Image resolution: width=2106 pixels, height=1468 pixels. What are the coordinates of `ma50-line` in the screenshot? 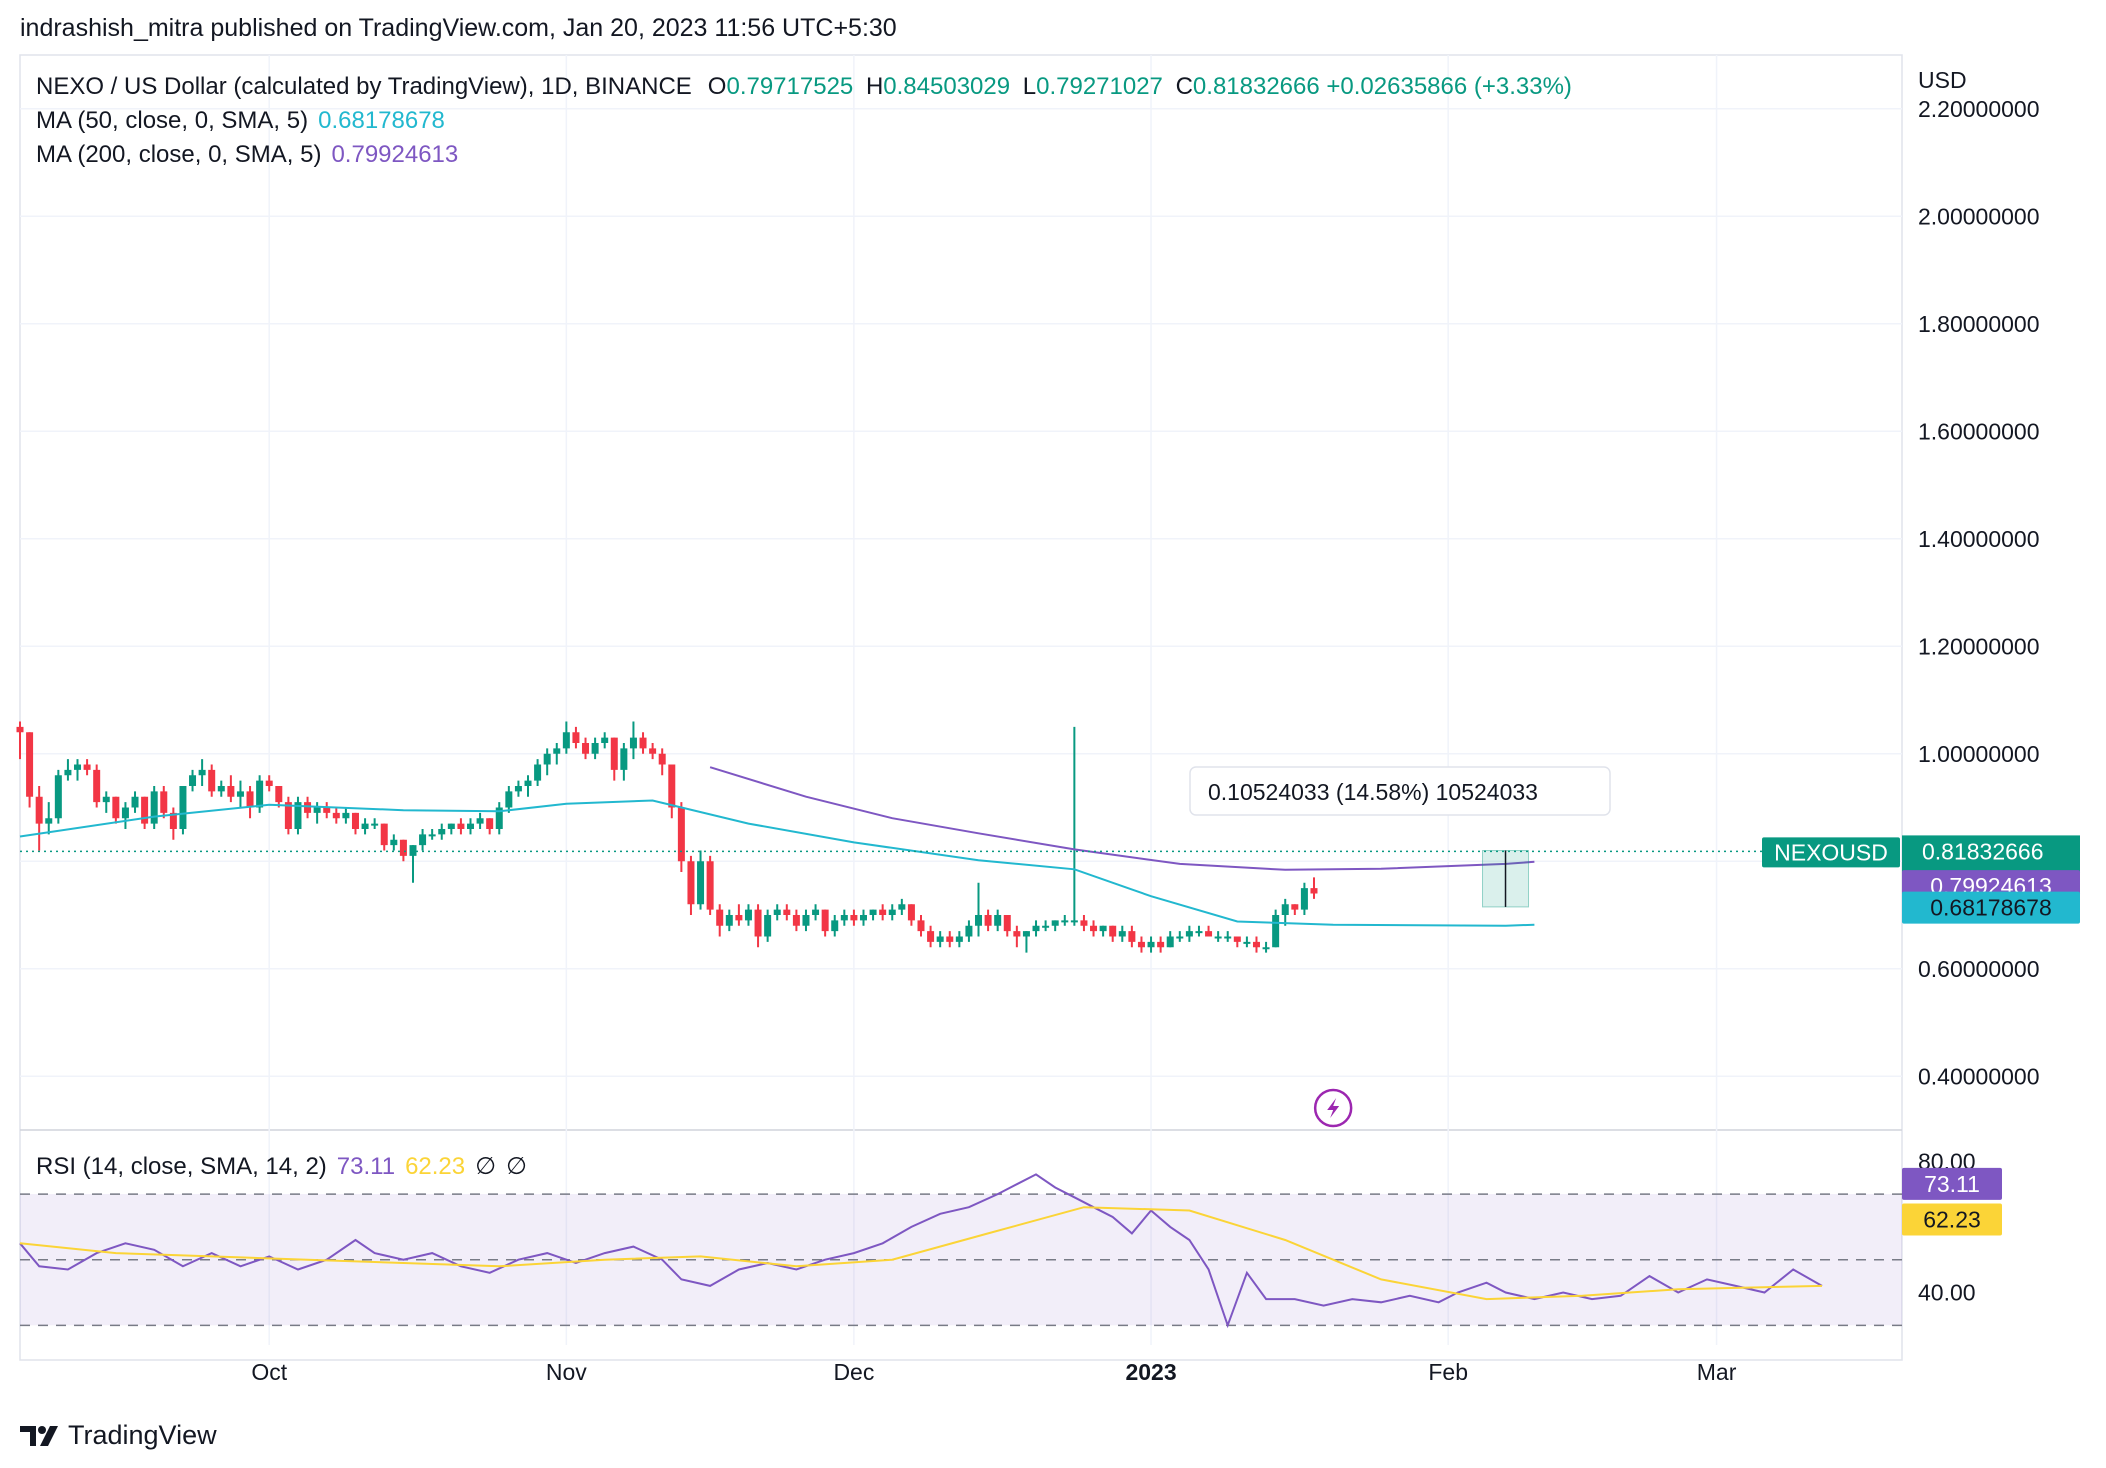 It's located at (777, 863).